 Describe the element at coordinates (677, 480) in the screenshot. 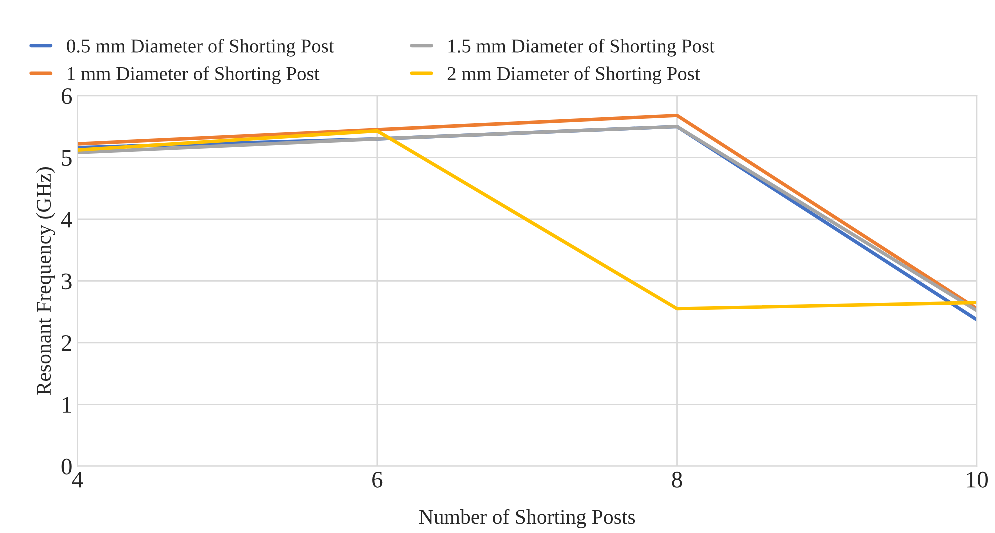

I see `x-tick-label: 8` at that location.